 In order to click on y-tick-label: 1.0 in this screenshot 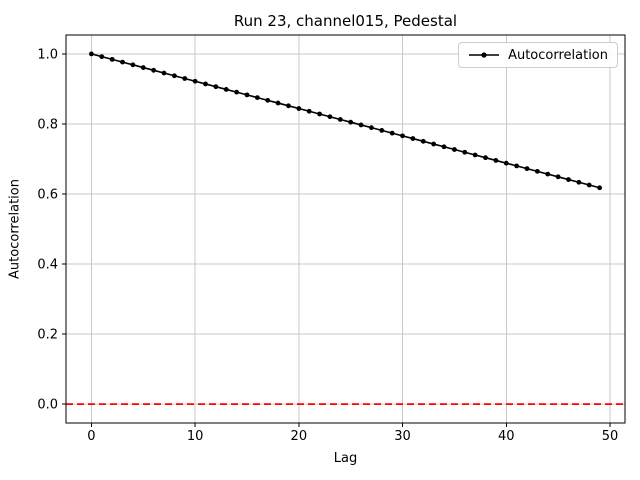, I will do `click(47, 54)`.